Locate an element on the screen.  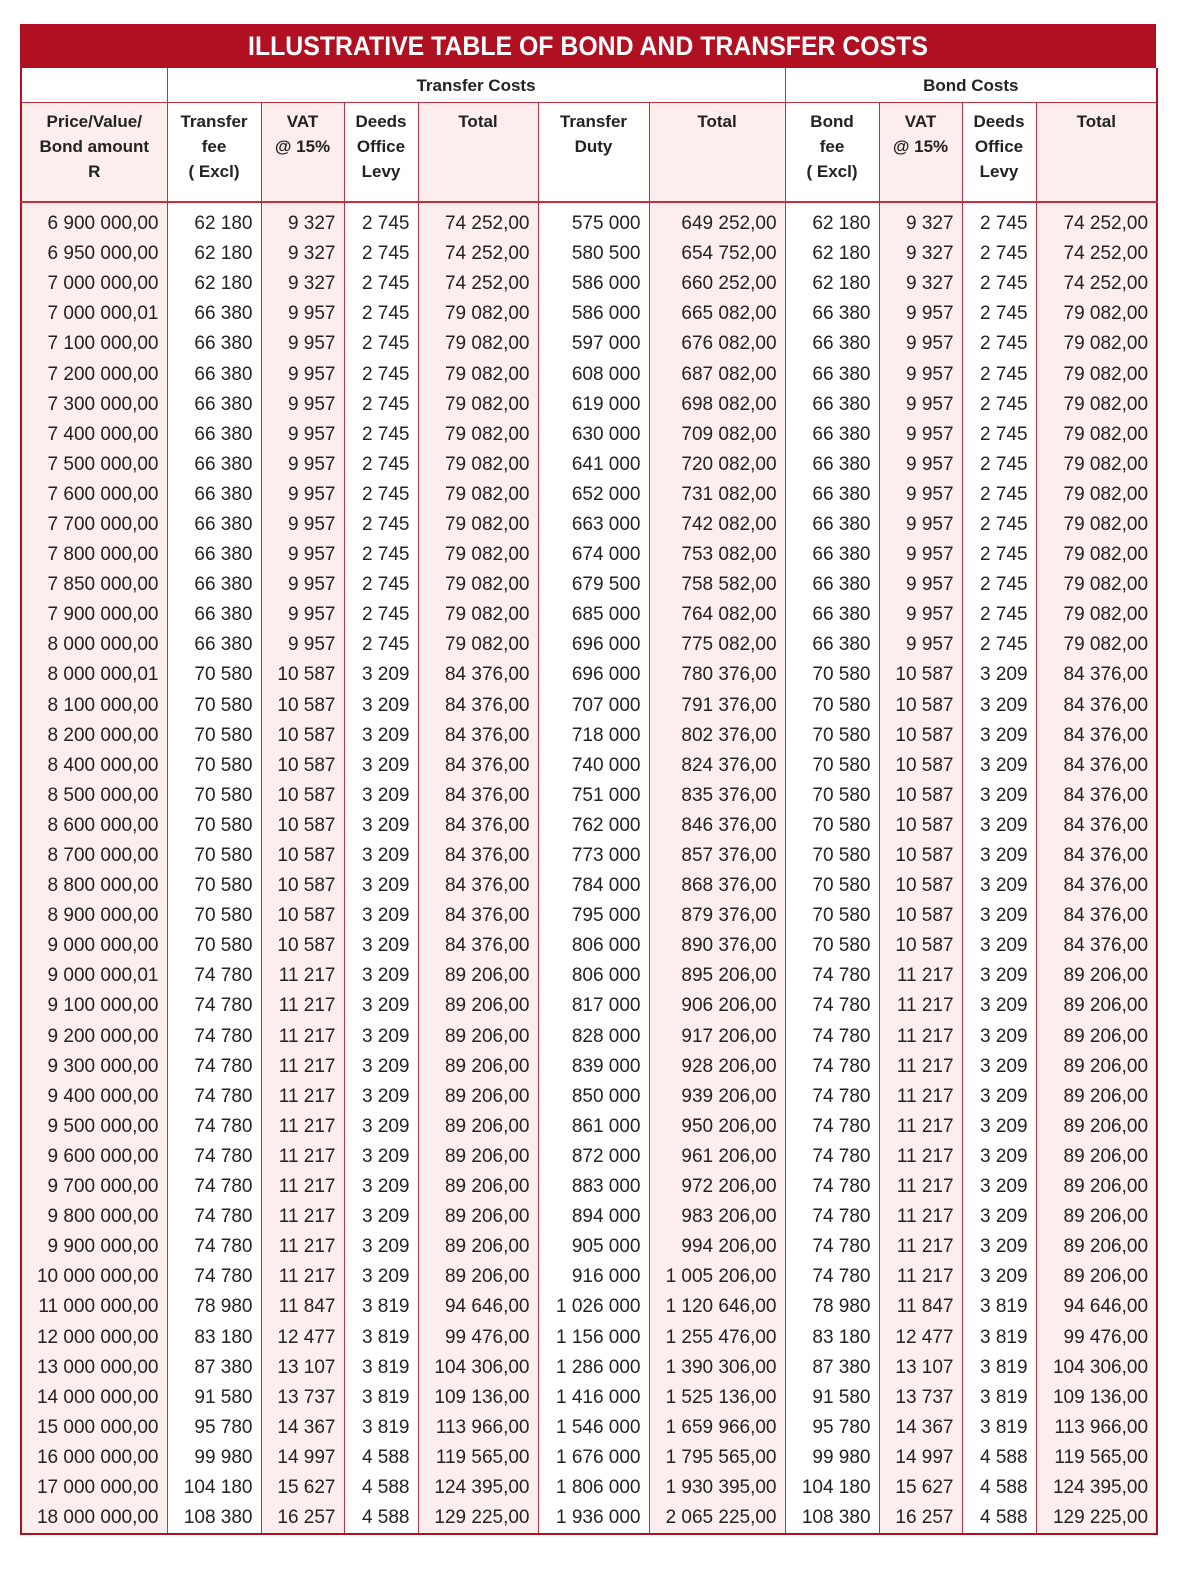
cell-price: 9 400 000,00 is located at coordinates (94, 1096).